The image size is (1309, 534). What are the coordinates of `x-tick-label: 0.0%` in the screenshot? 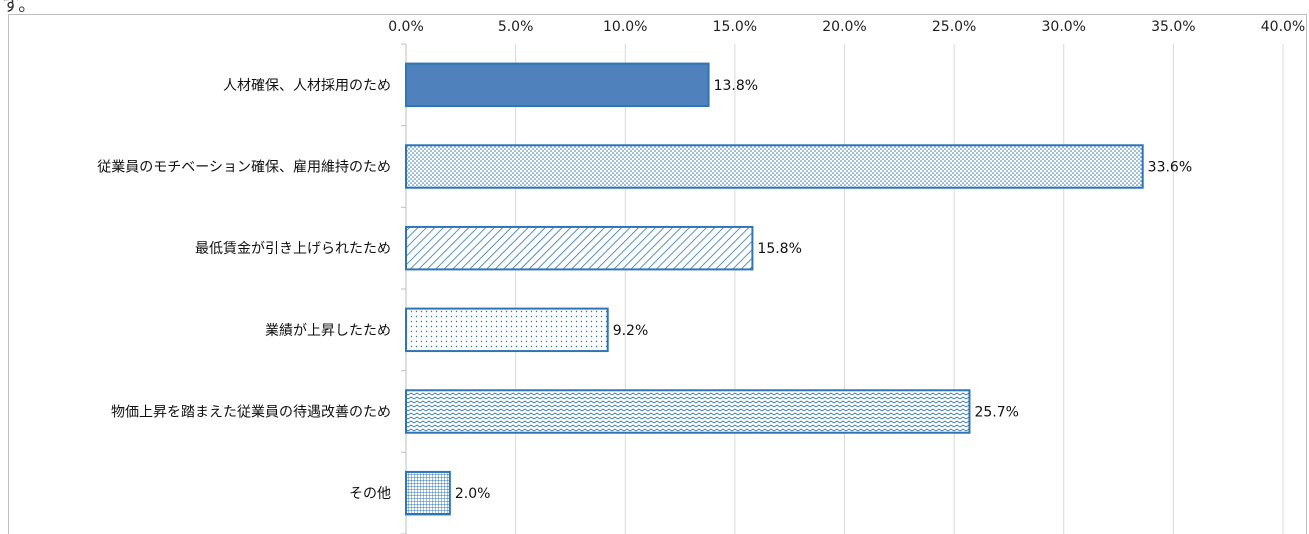 It's located at (406, 27).